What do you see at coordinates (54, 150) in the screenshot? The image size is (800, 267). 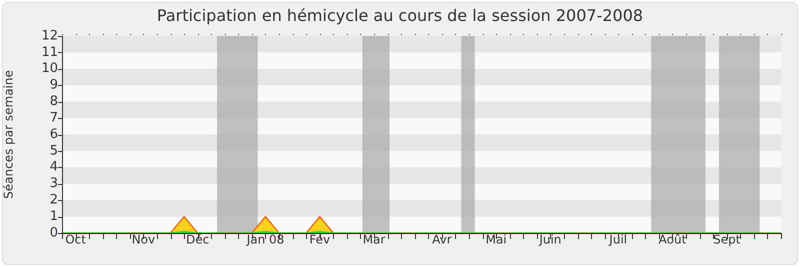 I see `y-tick-label: 5` at bounding box center [54, 150].